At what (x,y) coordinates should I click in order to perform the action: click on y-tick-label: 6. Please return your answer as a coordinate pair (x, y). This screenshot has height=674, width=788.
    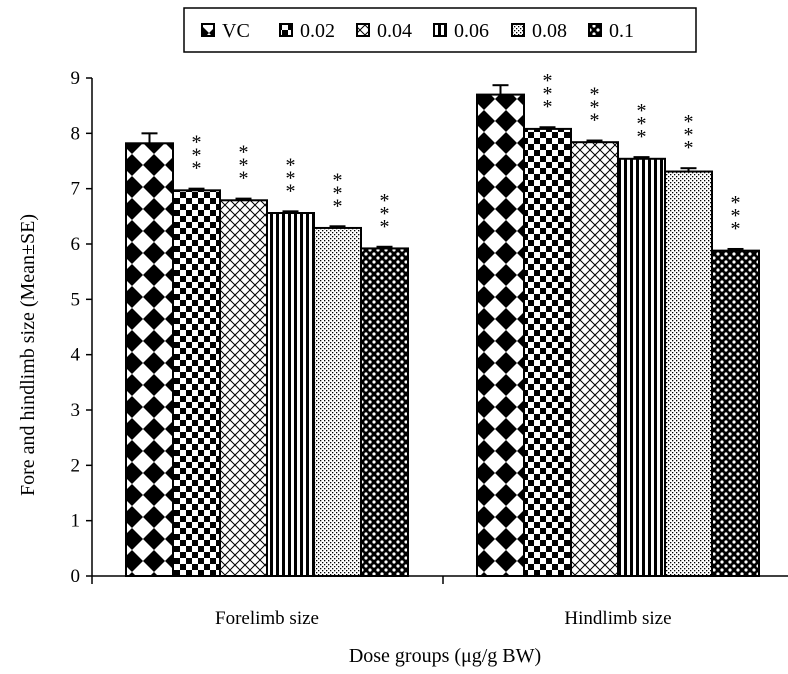
    Looking at the image, I should click on (76, 244).